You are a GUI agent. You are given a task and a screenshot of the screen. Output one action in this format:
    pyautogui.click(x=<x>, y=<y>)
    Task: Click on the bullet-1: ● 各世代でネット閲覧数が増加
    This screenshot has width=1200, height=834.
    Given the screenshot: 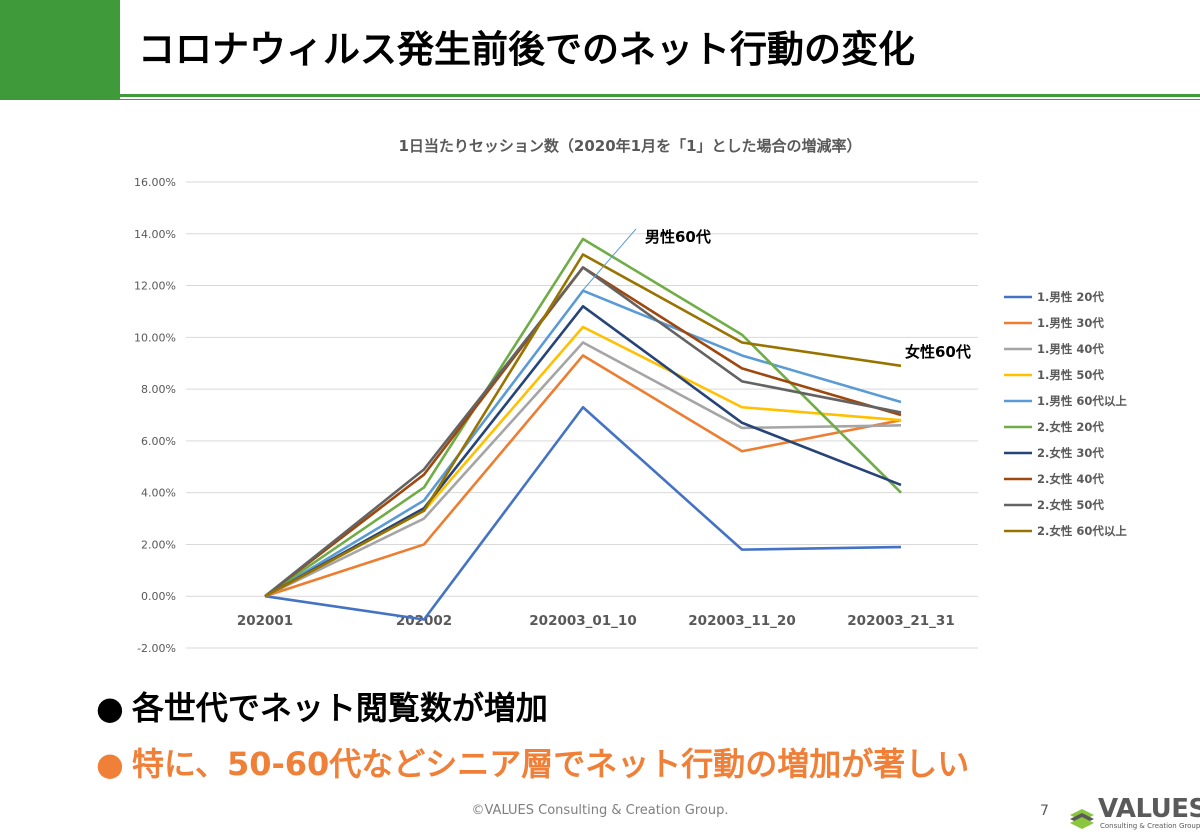 What is the action you would take?
    pyautogui.click(x=322, y=708)
    